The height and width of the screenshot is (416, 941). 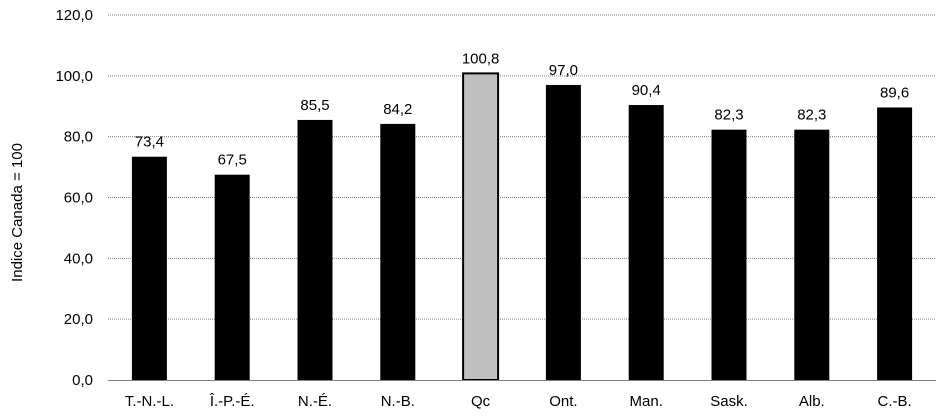 I want to click on bar-value-label: 89,6, so click(x=894, y=92).